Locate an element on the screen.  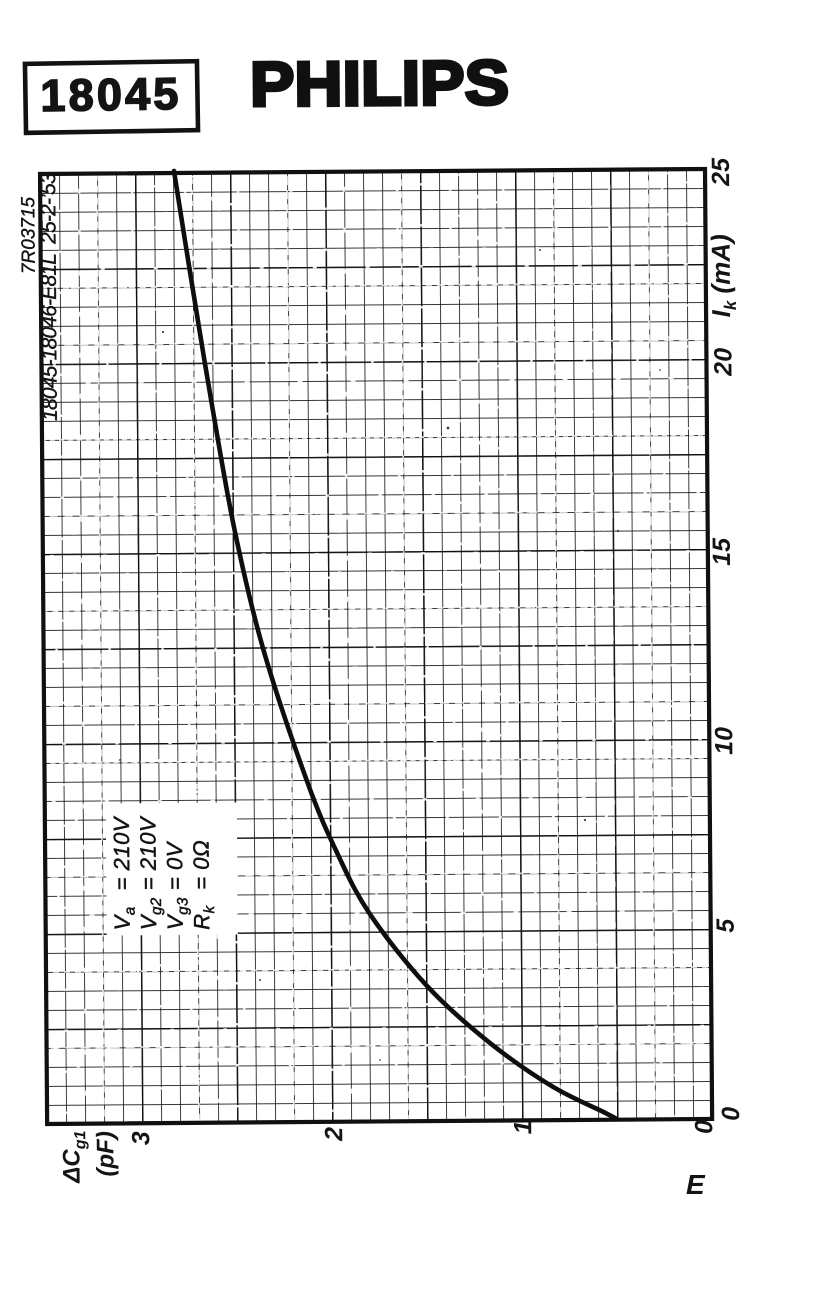
svg-text: PHILIPS is located at coordinates (379, 84).